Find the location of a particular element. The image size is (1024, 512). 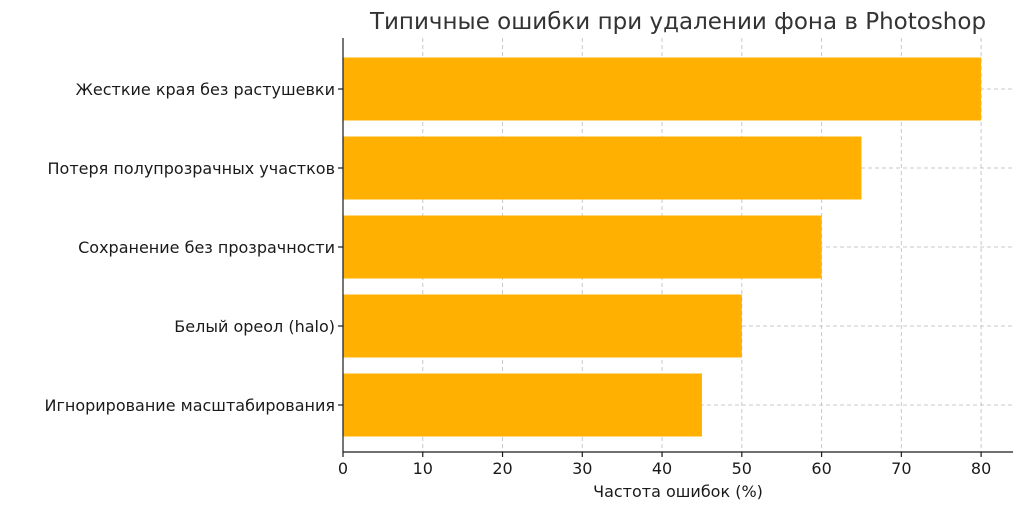

category-label-2: Сохранение без прозрачности is located at coordinates (206, 247).